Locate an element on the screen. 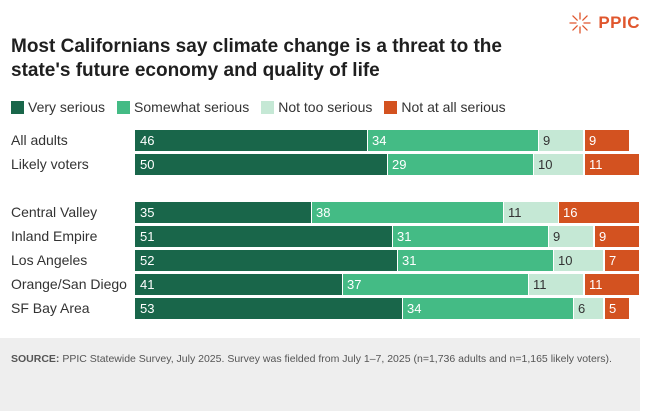 The width and height of the screenshot is (650, 411). data-label: 46 is located at coordinates (147, 140).